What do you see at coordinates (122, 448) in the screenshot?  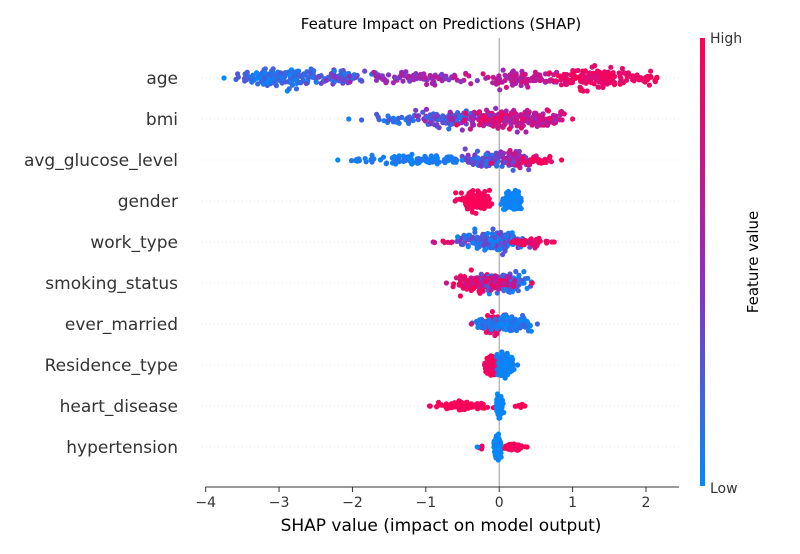 I see `feature-label: hypertension` at bounding box center [122, 448].